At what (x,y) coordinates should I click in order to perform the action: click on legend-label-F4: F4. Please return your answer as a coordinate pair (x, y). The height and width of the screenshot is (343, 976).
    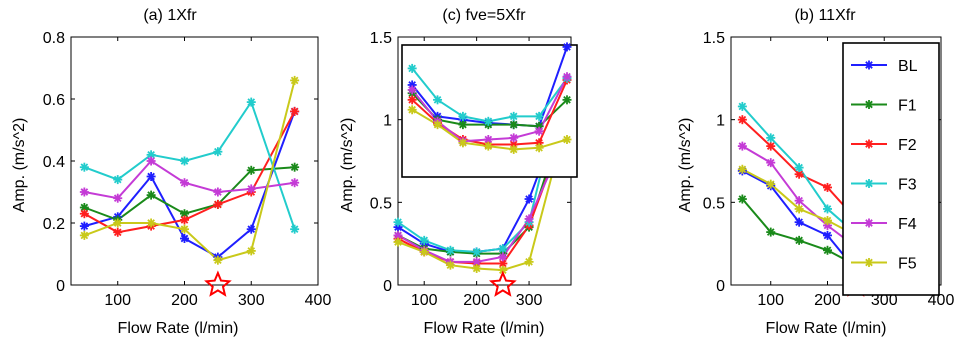
    Looking at the image, I should click on (907, 224).